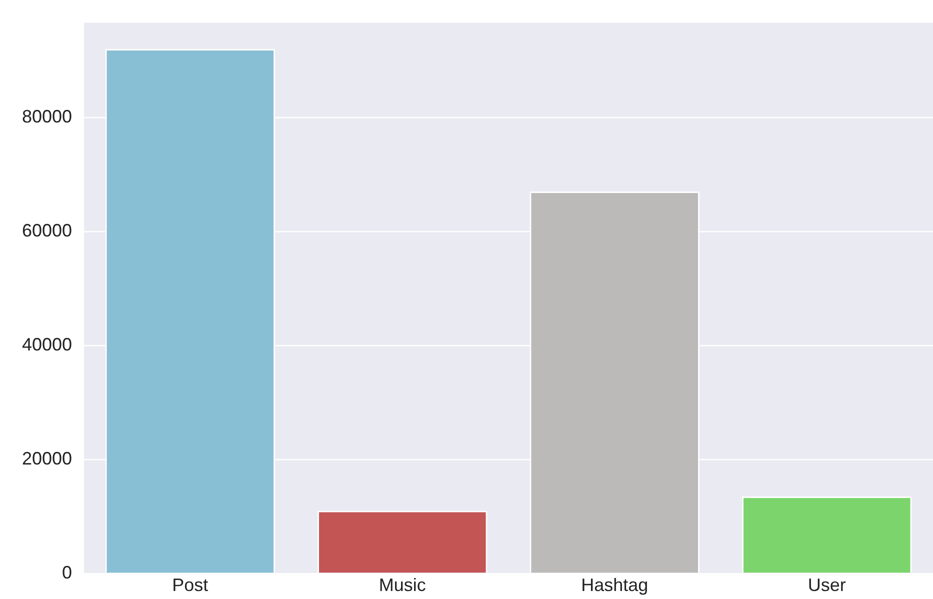 The height and width of the screenshot is (599, 933). I want to click on y-tick-label: 80000, so click(47, 116).